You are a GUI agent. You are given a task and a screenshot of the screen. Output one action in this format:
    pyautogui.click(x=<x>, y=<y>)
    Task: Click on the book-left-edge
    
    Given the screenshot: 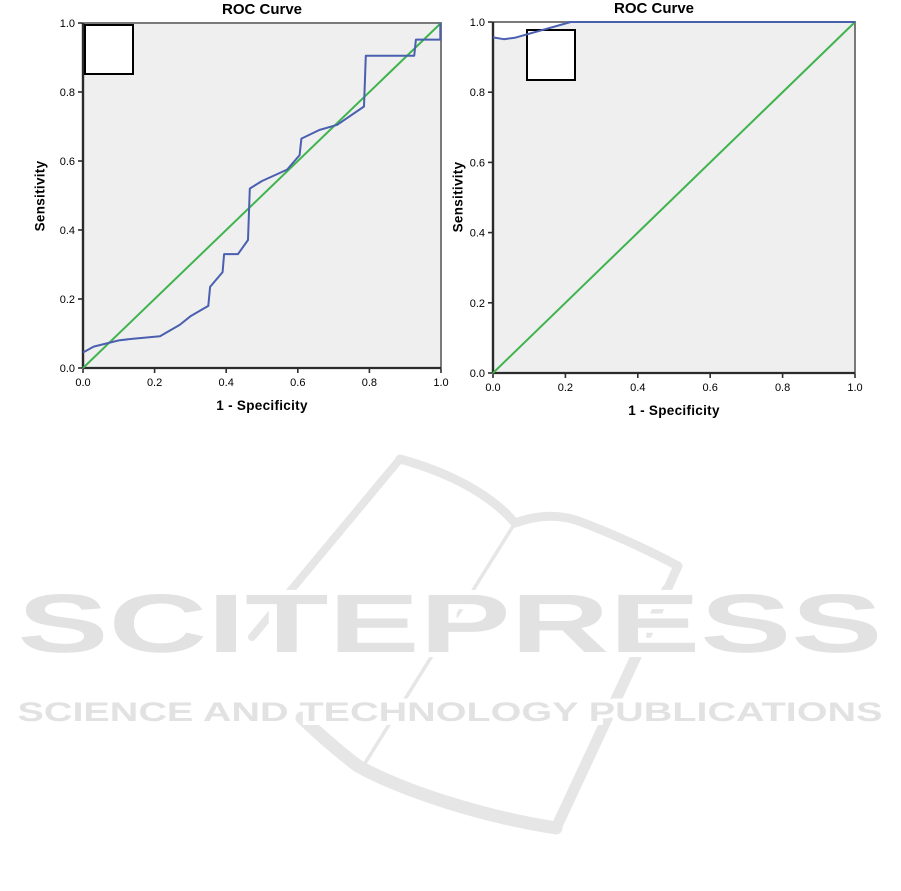 What is the action you would take?
    pyautogui.click(x=326, y=548)
    